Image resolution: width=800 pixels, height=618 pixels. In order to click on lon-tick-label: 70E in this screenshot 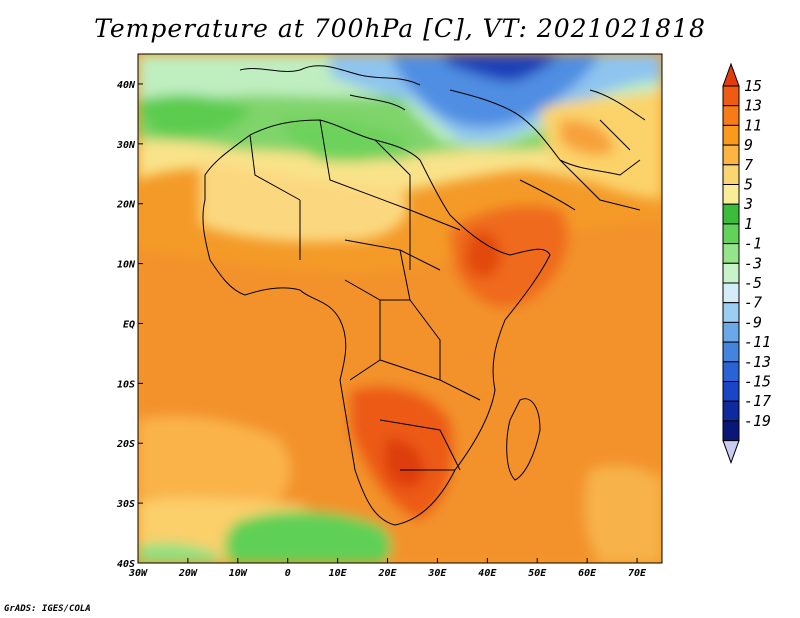, I will do `click(637, 573)`.